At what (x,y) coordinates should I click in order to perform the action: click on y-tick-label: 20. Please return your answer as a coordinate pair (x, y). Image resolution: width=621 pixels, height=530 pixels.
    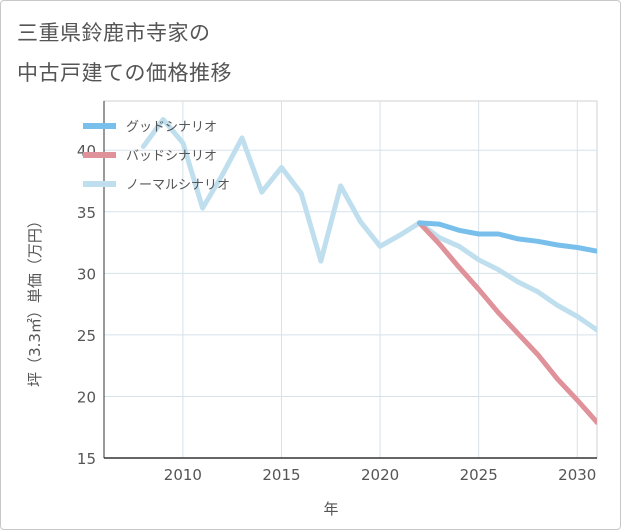
    Looking at the image, I should click on (86, 397).